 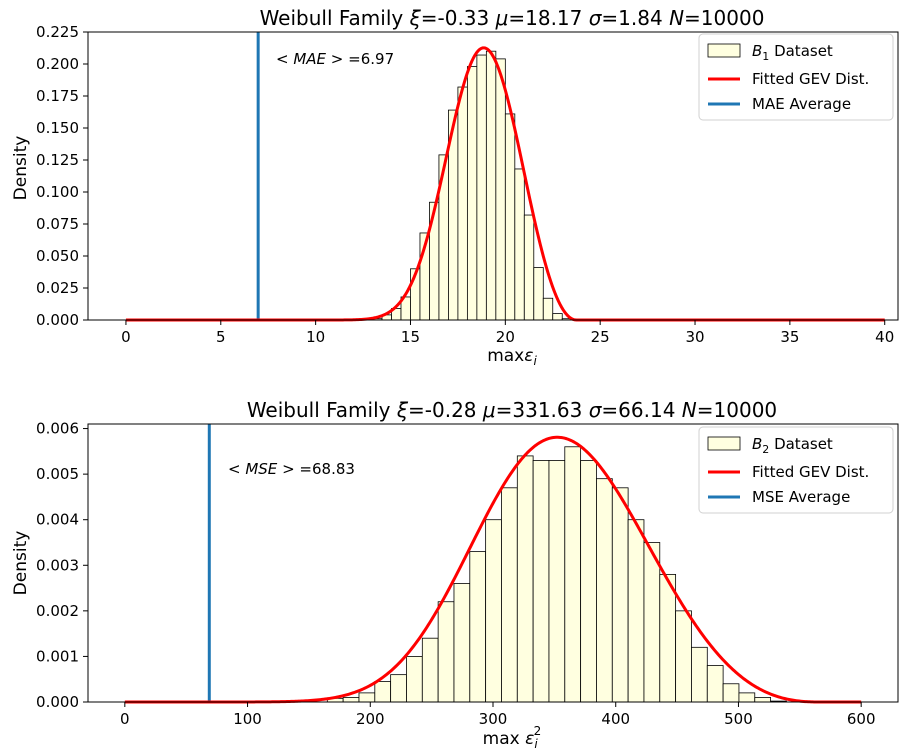 I want to click on y-tick-label: 0.200, so click(x=57, y=64).